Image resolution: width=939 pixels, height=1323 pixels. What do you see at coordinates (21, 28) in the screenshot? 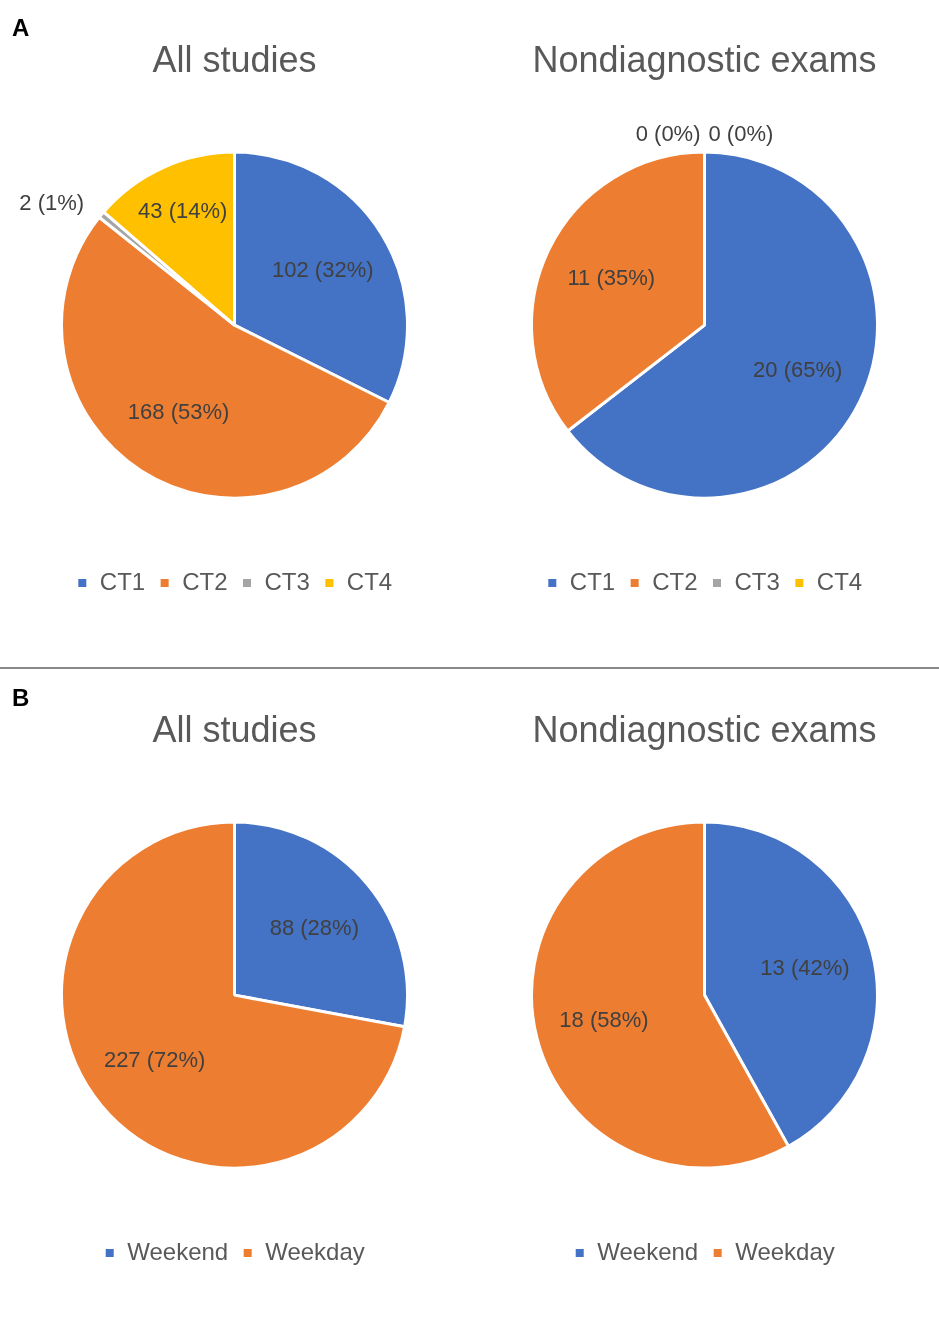
I see `text: A` at bounding box center [21, 28].